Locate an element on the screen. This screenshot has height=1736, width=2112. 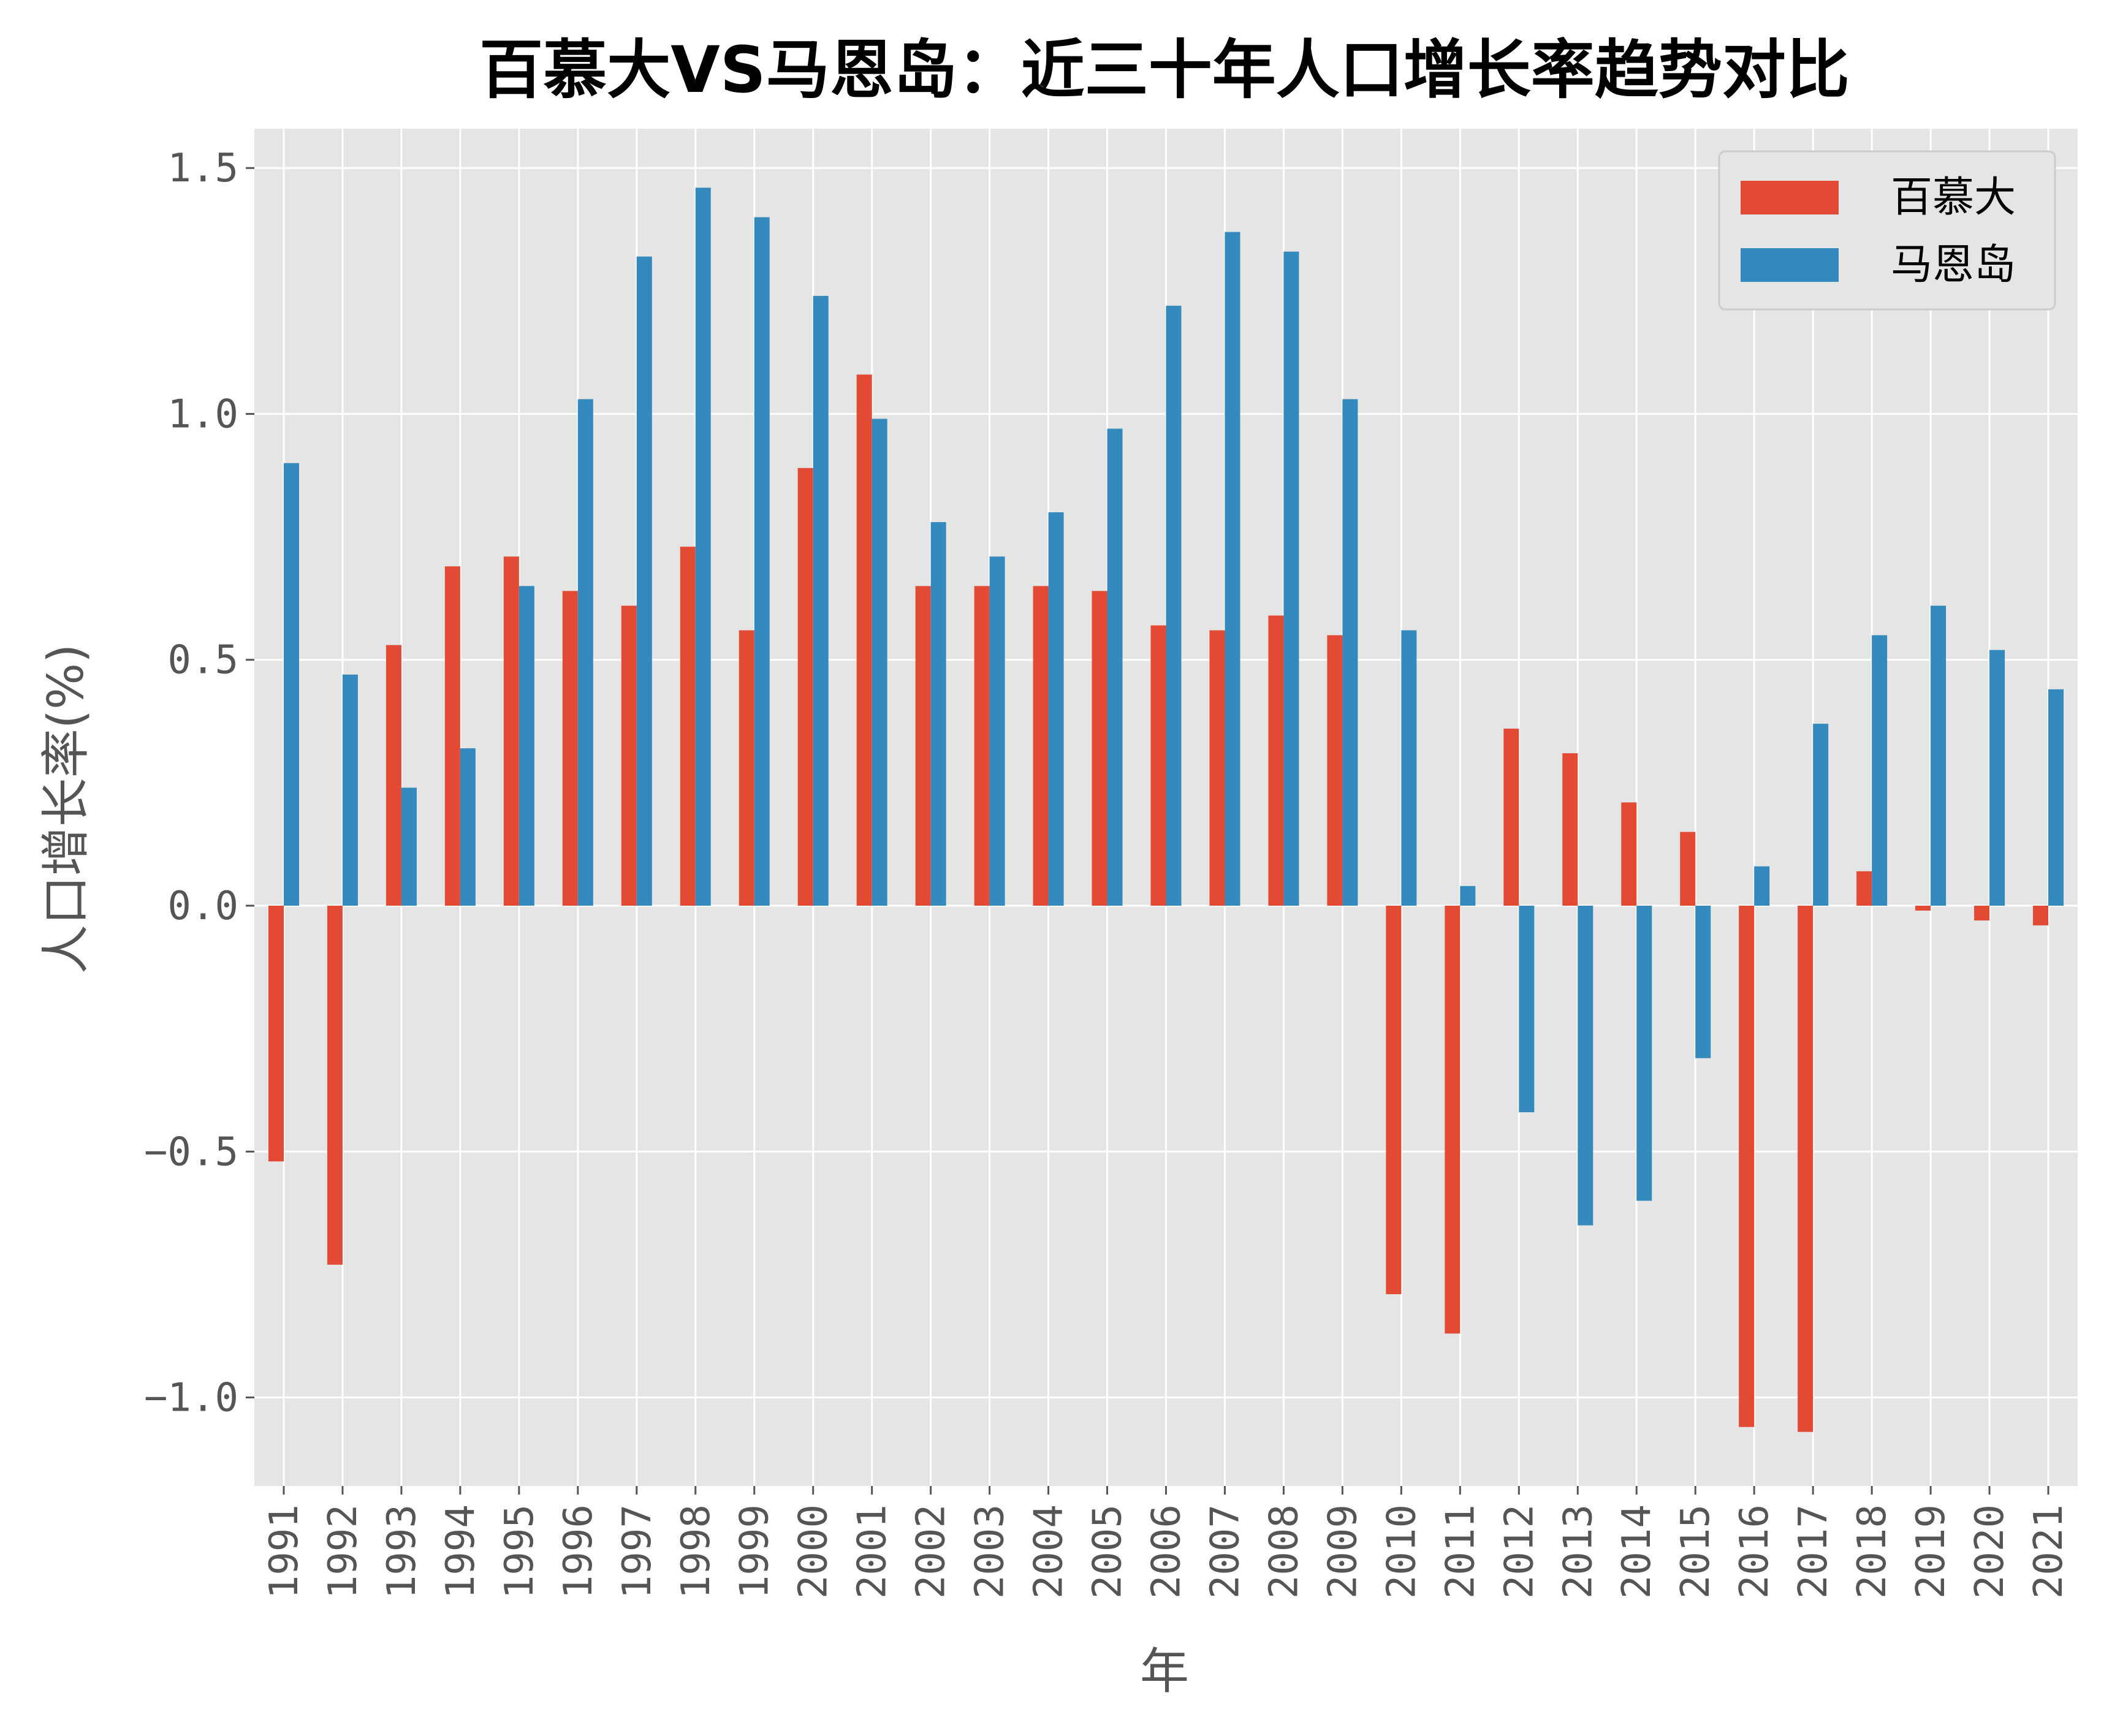
bar-isle-of-man-1996 is located at coordinates (585, 653).